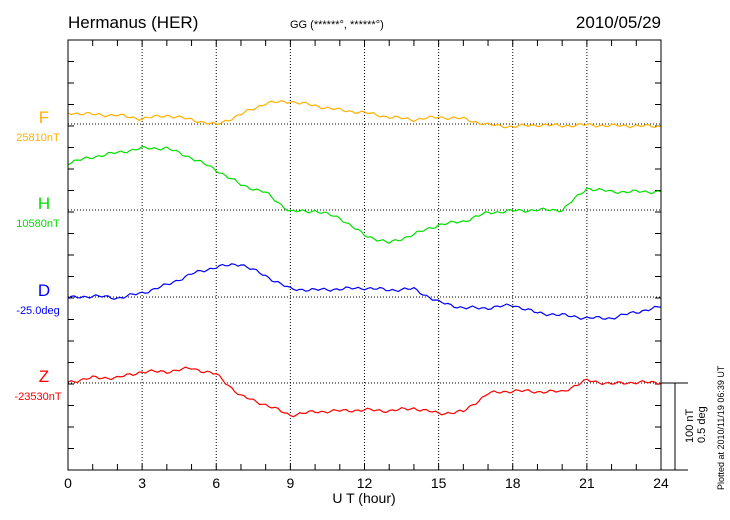  I want to click on coordinates-label: GG (******°, ******°), so click(337, 25).